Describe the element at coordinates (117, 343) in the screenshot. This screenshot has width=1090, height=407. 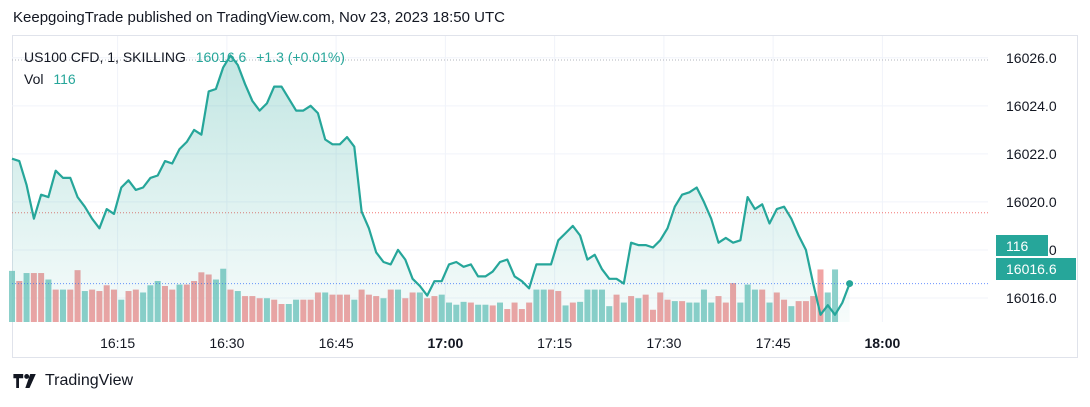
I see `x-tick-label: 16:15` at that location.